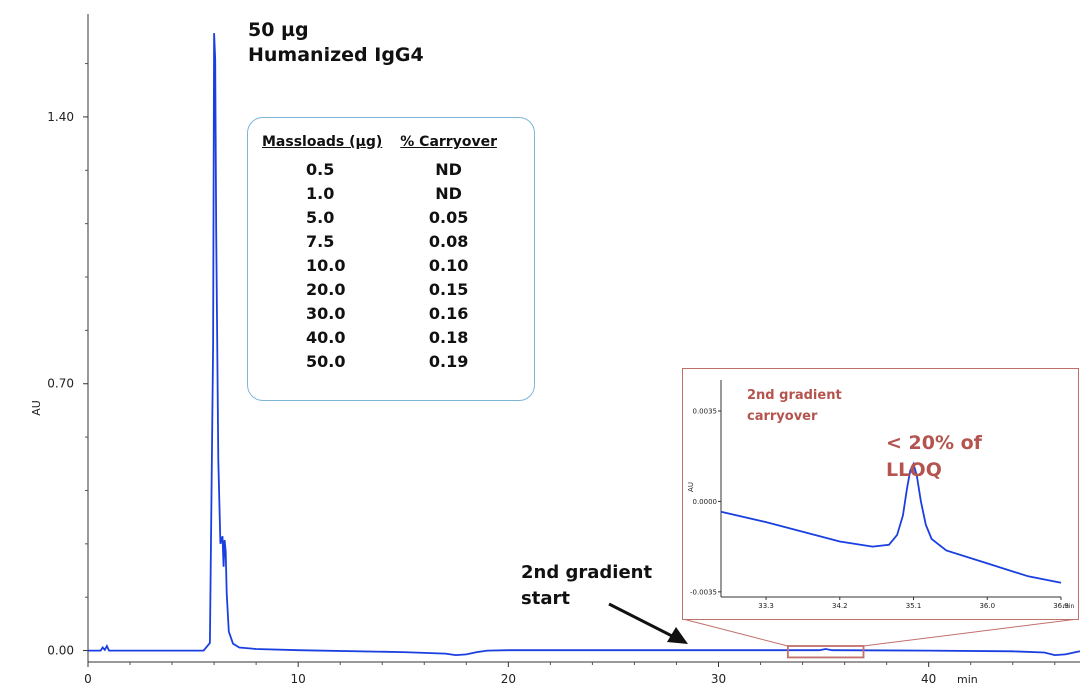  I want to click on table-row: 5.0 0.05, so click(379, 218).